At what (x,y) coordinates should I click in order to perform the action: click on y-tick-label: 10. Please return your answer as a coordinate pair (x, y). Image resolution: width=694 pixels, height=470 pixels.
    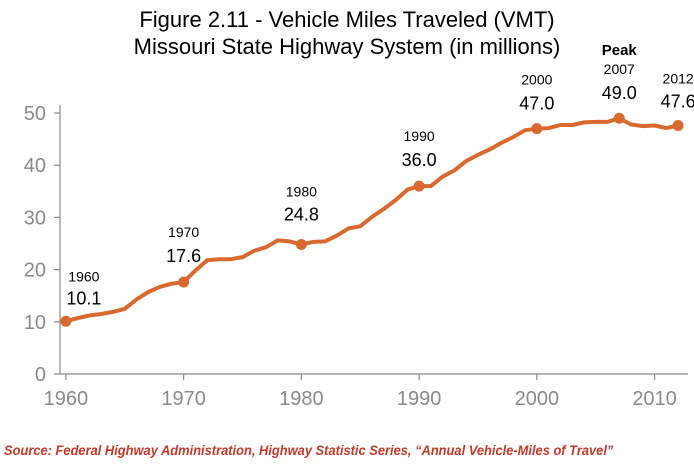
    Looking at the image, I should click on (35, 323).